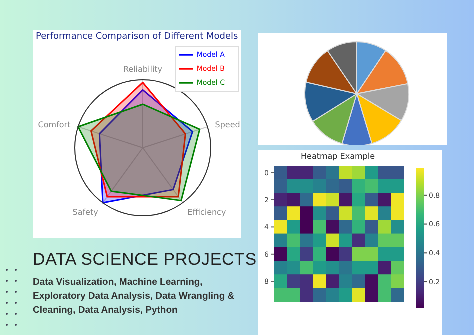 This screenshot has width=474, height=335. I want to click on spoke-label: Safety, so click(85, 213).